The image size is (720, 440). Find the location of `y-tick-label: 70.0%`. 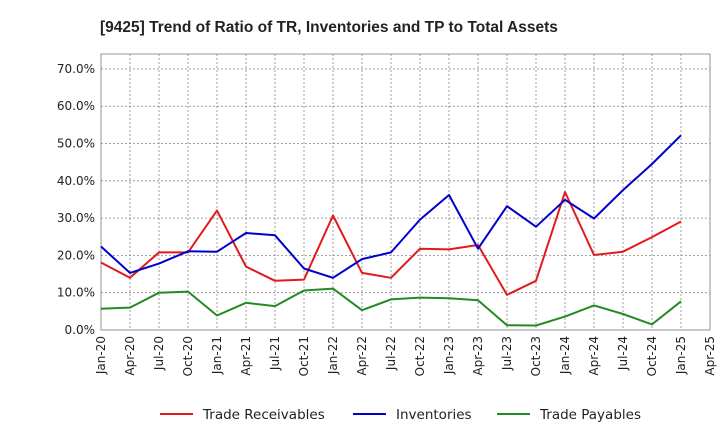

y-tick-label: 70.0% is located at coordinates (76, 69).